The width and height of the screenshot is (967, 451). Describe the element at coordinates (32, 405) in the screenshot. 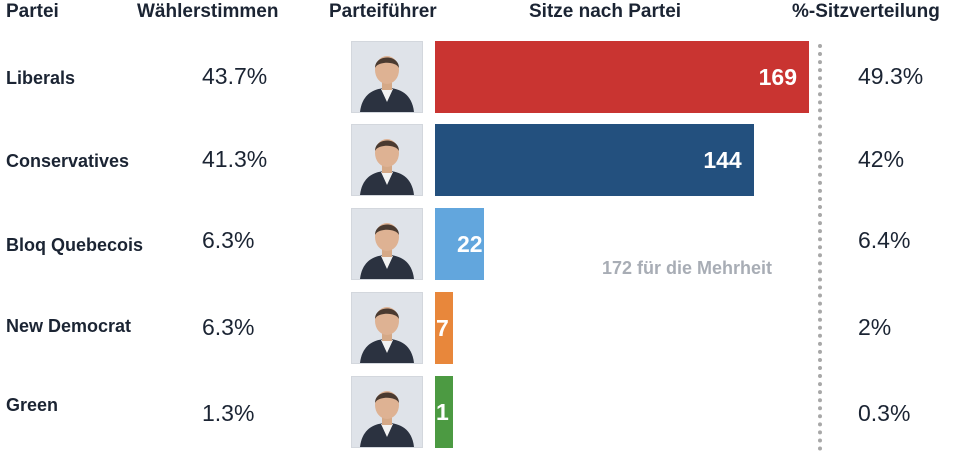

I see `party-name: Green` at that location.